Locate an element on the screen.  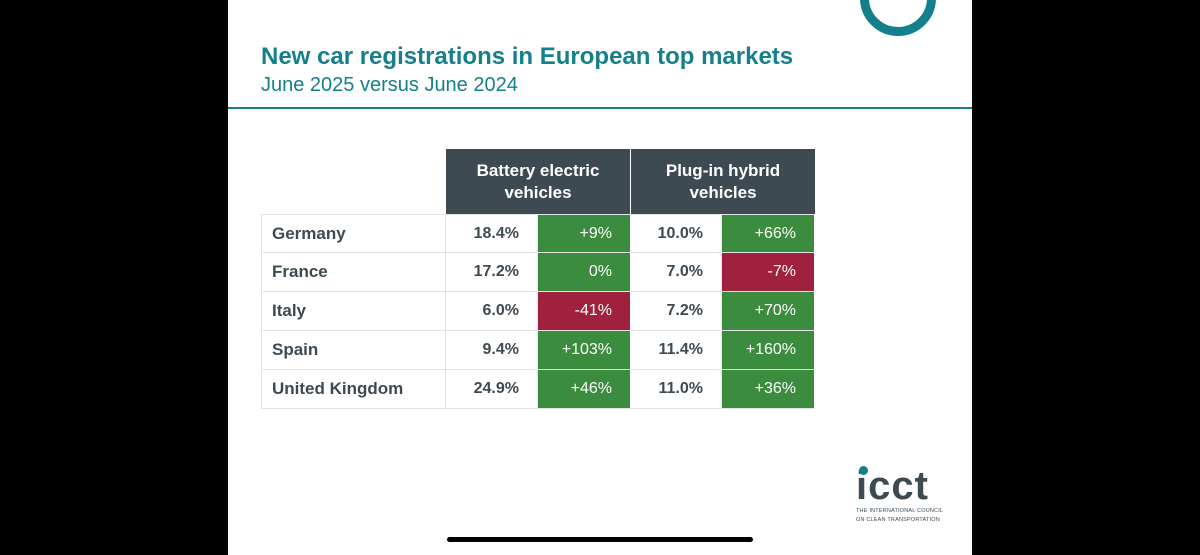
logo-tagline-2: ON CLEAN TRANSPORTATION is located at coordinates (898, 520).